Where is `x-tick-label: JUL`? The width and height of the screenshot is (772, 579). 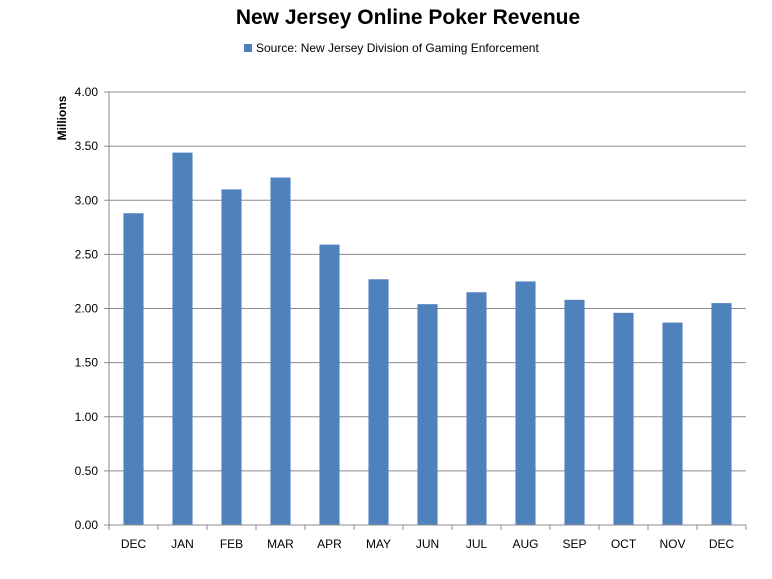 x-tick-label: JUL is located at coordinates (477, 544).